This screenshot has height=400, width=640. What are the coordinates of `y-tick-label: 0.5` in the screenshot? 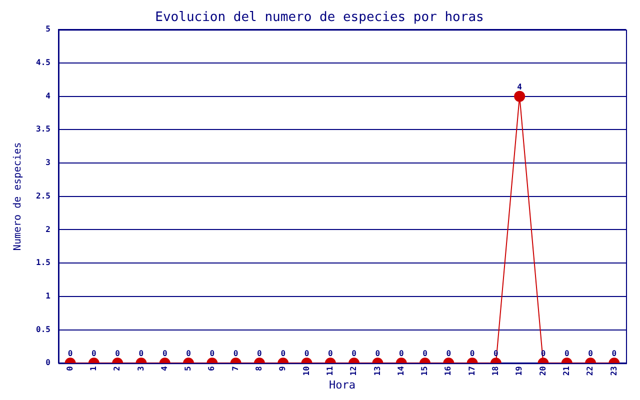 It's located at (43, 329).